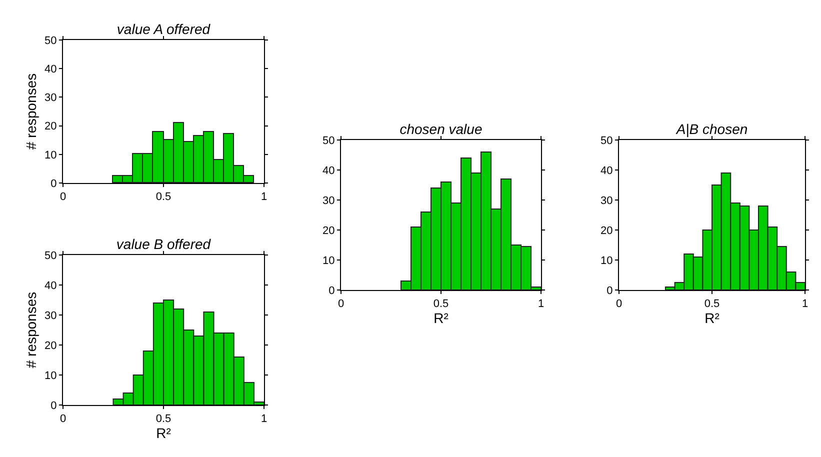  I want to click on chart-title: chosen value, so click(441, 129).